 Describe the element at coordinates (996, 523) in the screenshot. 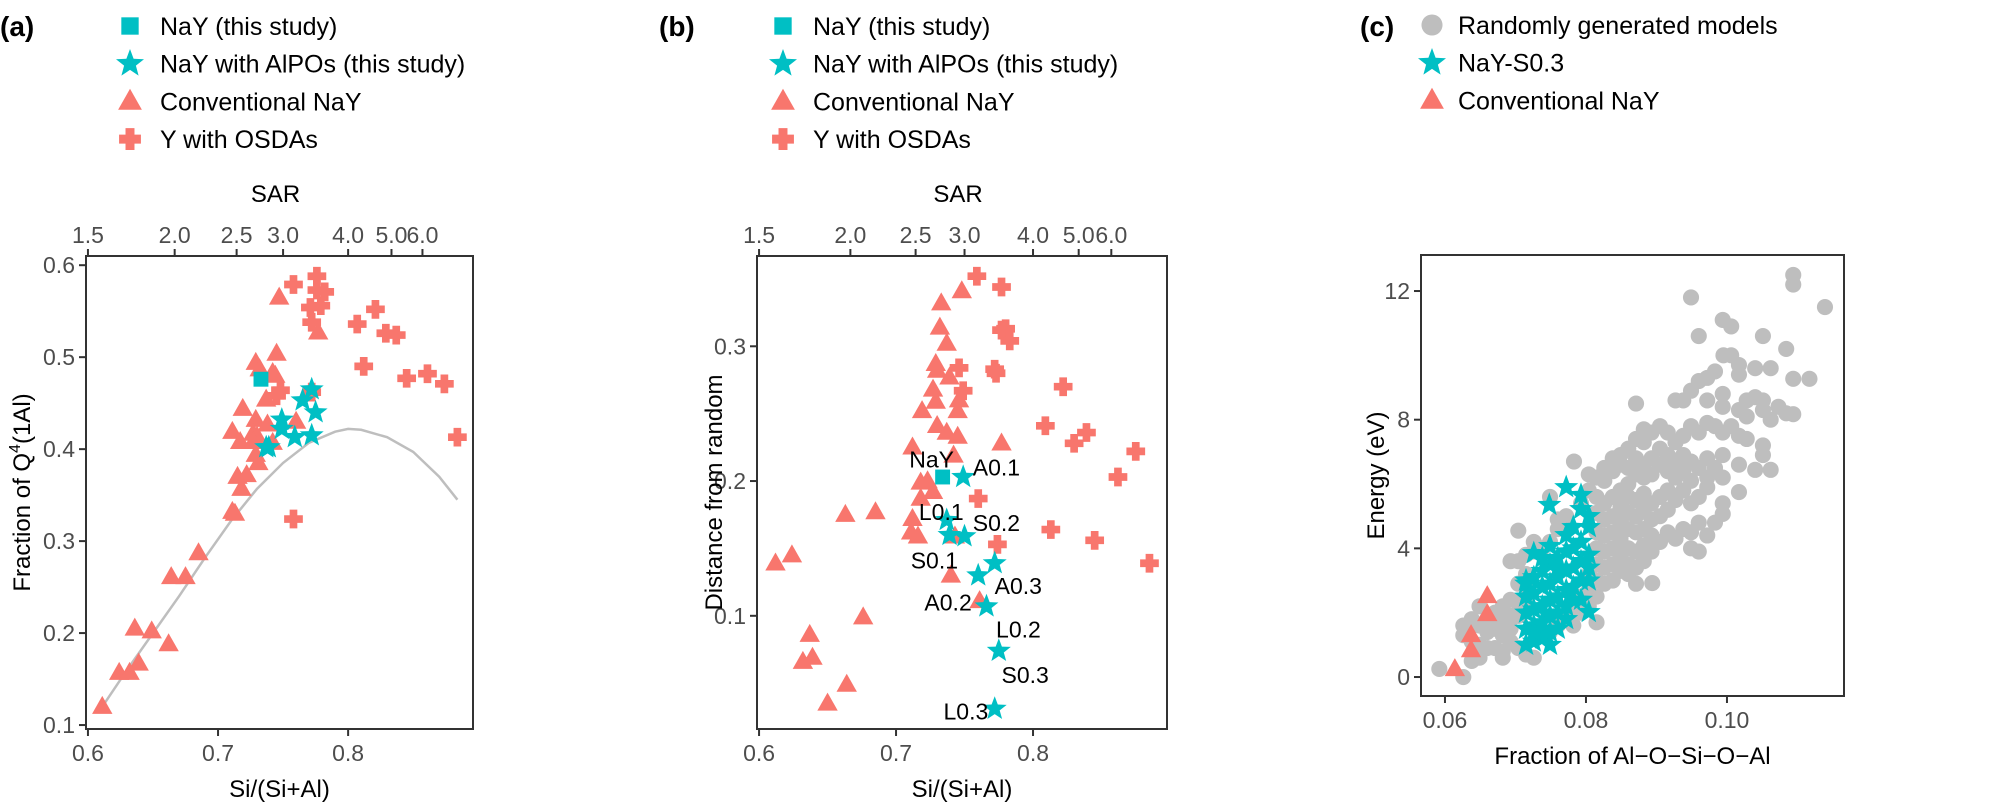

I see `point-annotation: S0.2` at that location.